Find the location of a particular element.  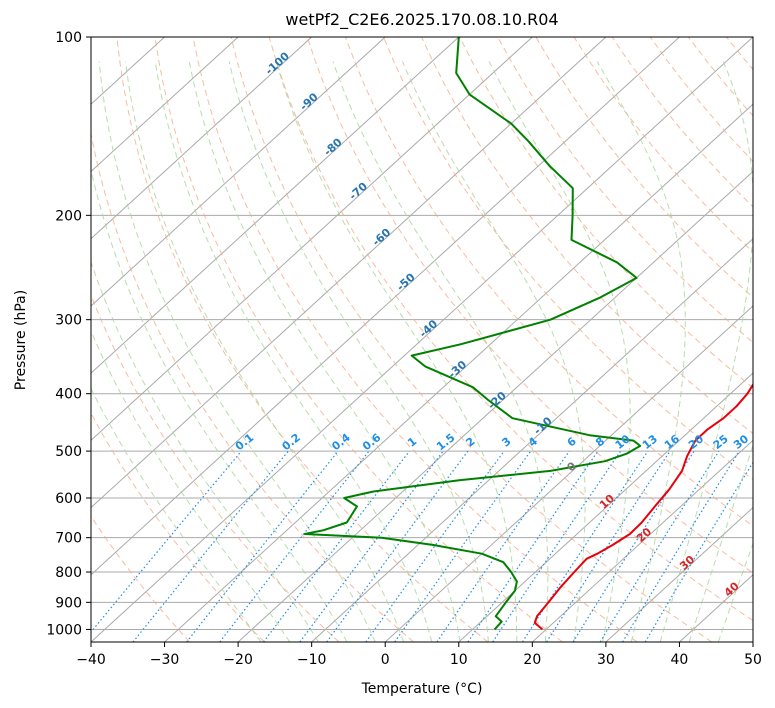

mixing-ratio-label: 0.6 is located at coordinates (372, 442).